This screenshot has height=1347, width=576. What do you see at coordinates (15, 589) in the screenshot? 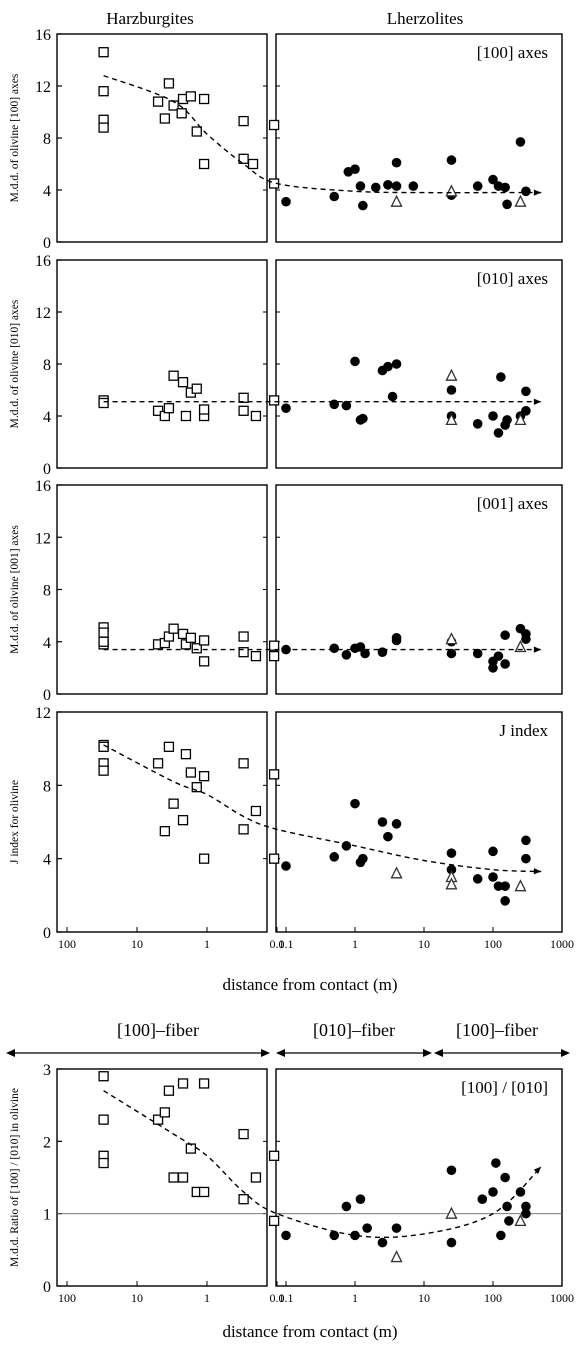
I see `y-axis-label: M.d.d. of olivine [001] axes` at bounding box center [15, 589].